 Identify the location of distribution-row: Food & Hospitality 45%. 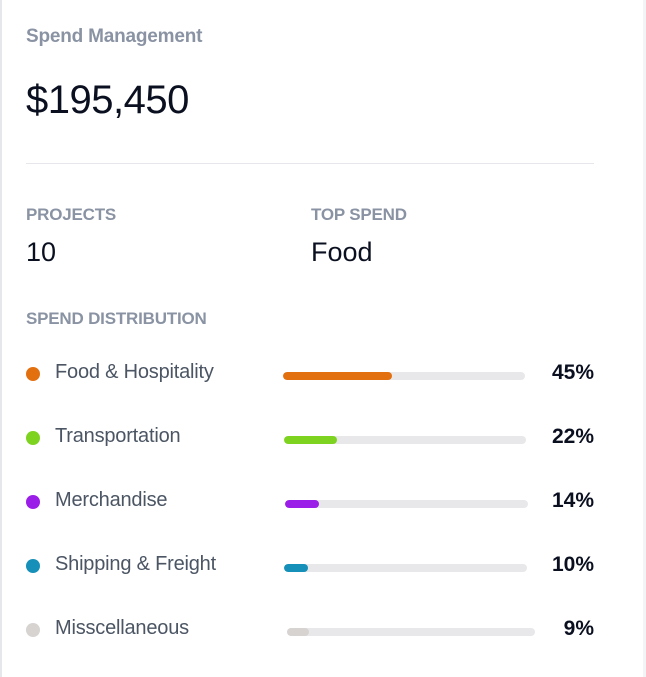
(310, 375).